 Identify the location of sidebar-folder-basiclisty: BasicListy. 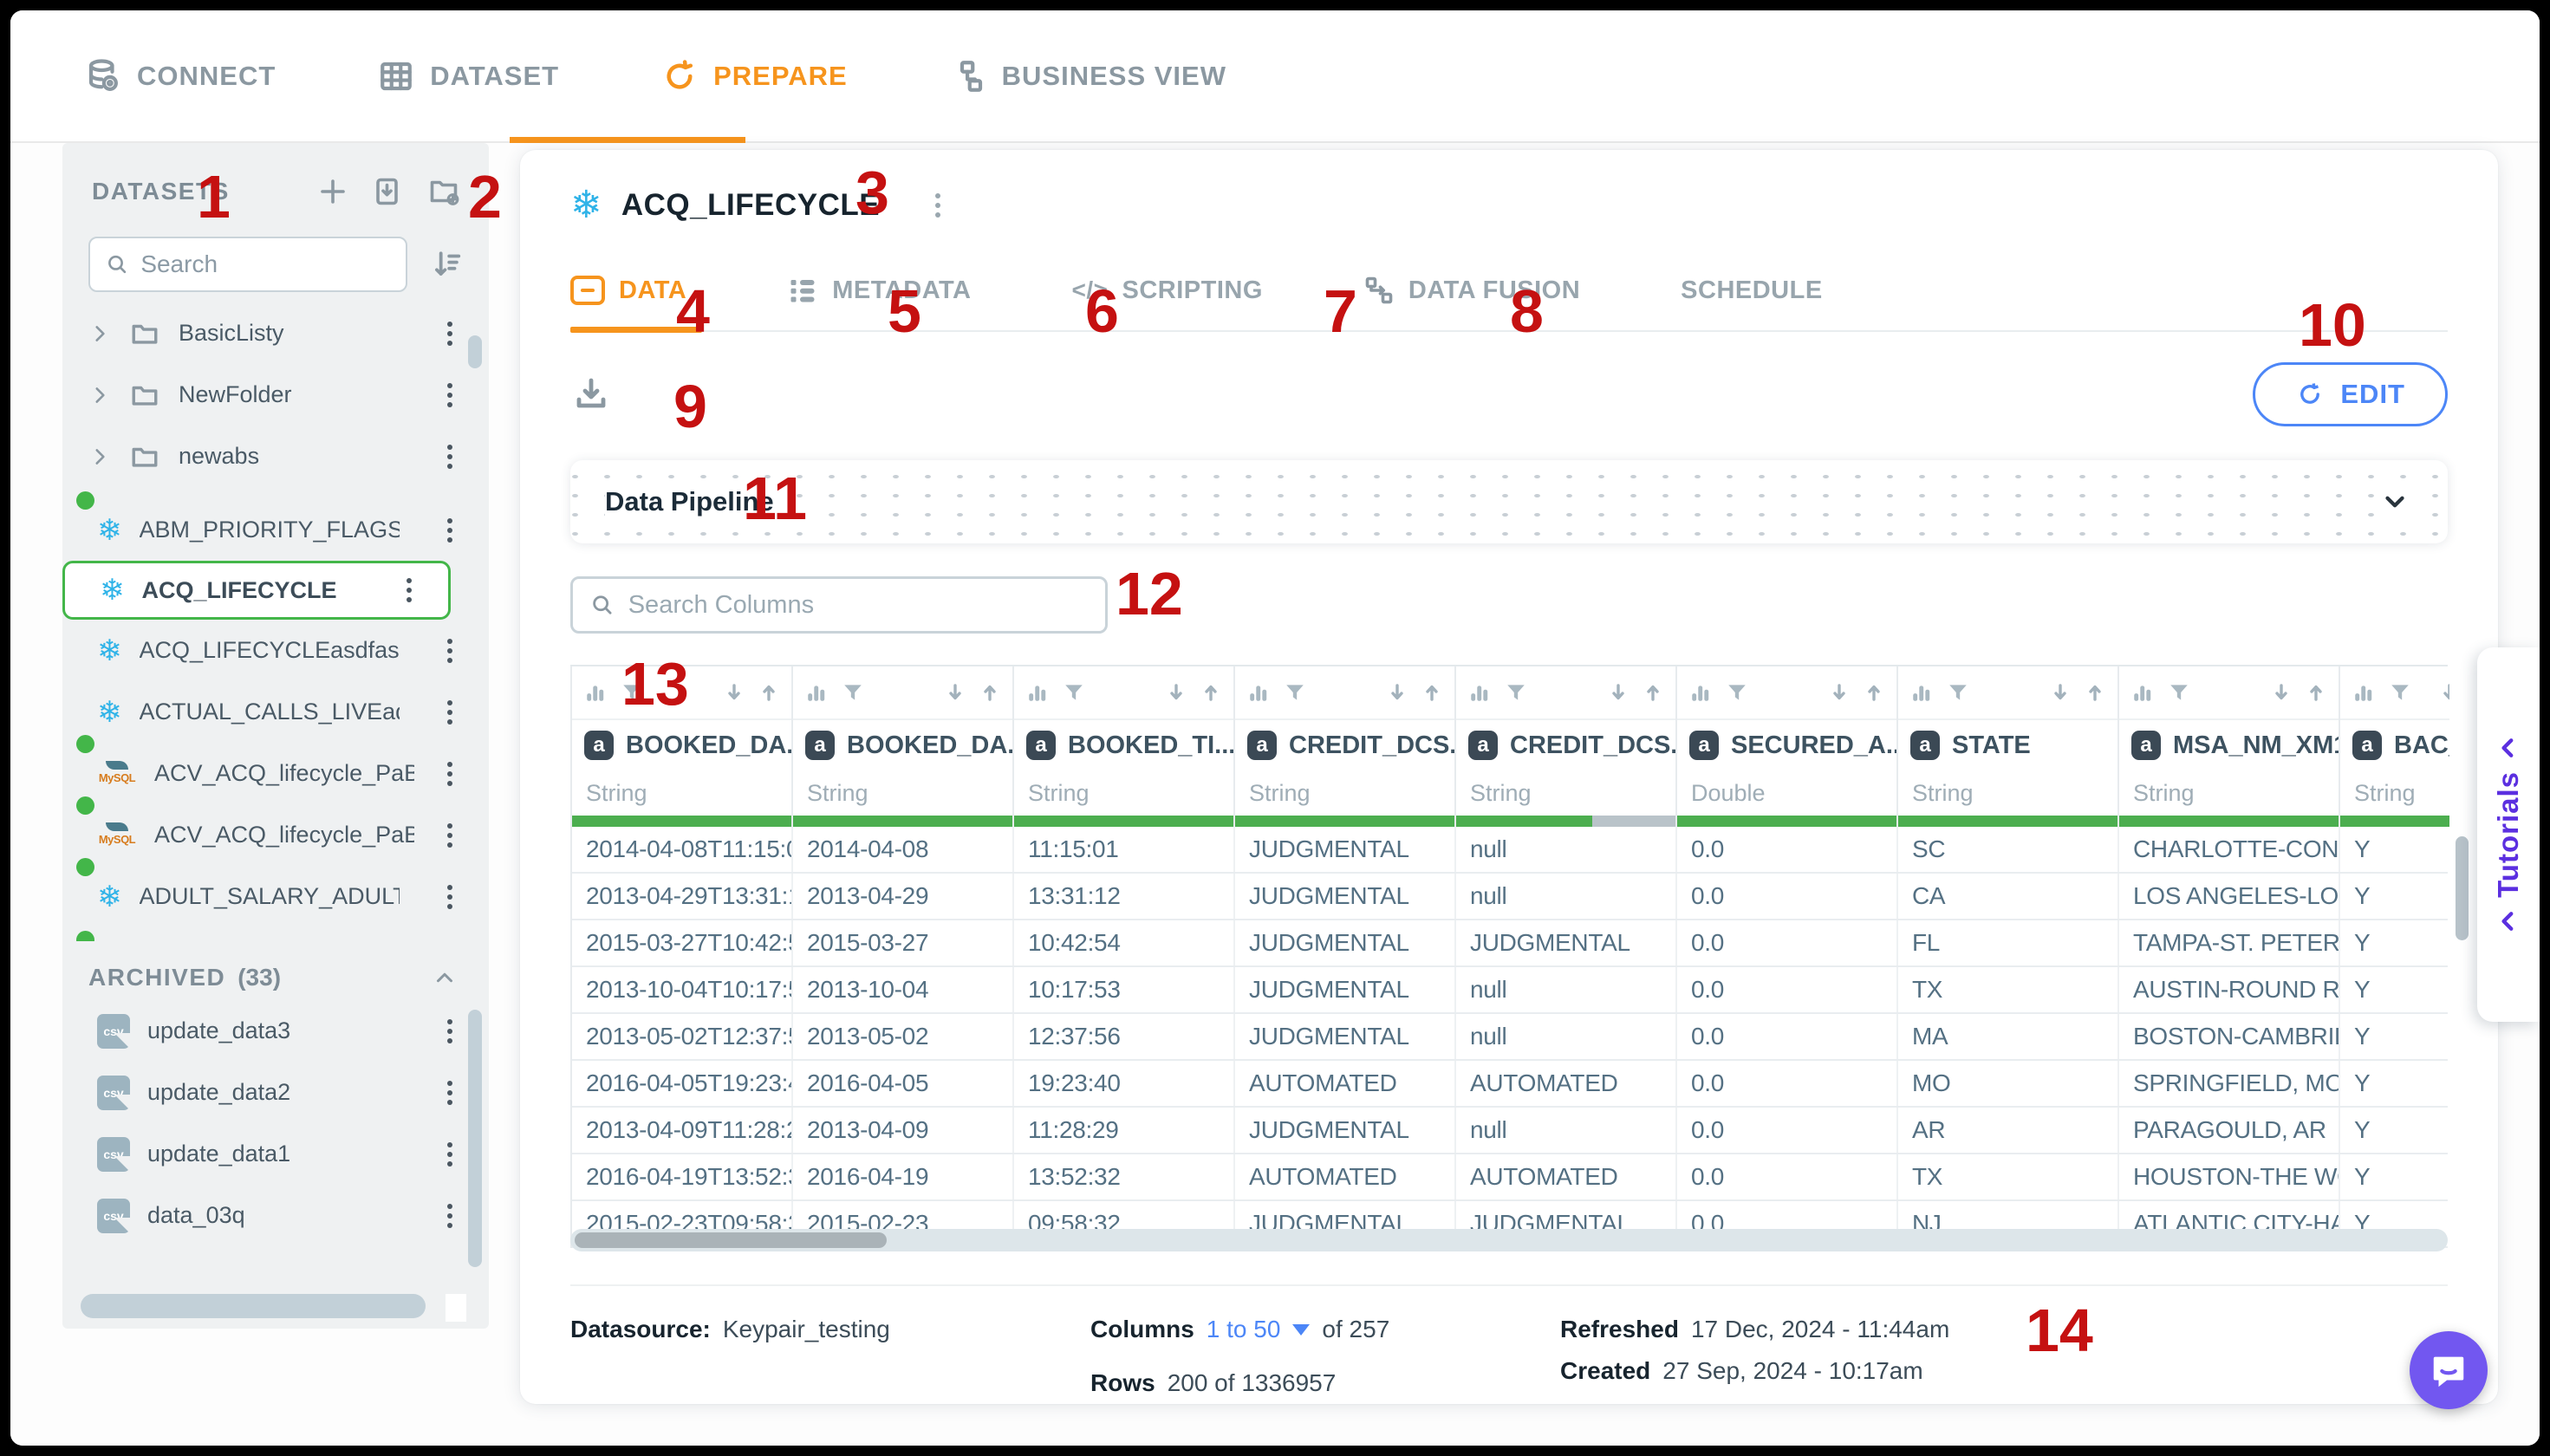
(275, 333).